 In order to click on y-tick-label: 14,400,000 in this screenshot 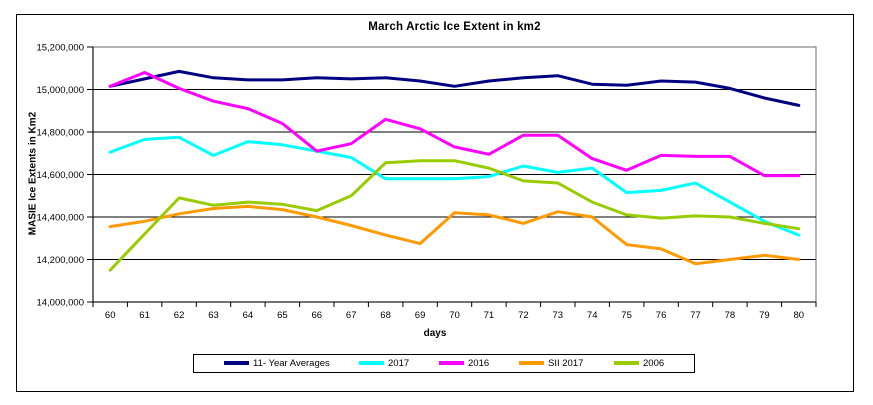, I will do `click(60, 218)`.